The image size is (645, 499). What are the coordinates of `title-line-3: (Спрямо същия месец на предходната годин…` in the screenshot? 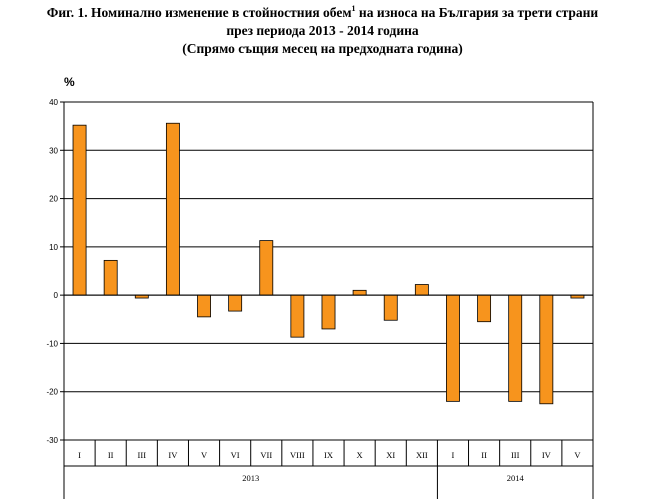 It's located at (322, 48).